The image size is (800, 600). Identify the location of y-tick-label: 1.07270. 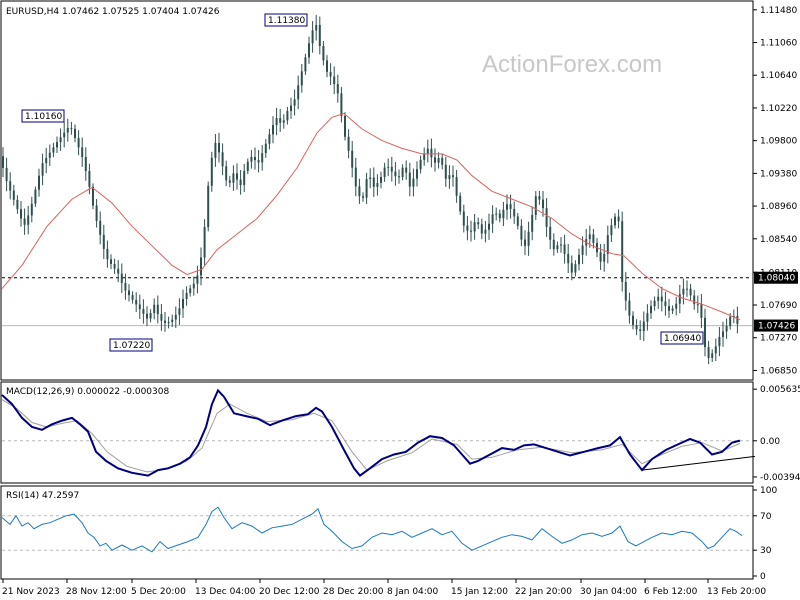
(778, 339).